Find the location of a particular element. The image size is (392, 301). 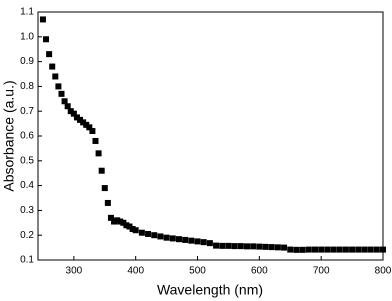

y-tick-label: 0.9 is located at coordinates (27, 61).